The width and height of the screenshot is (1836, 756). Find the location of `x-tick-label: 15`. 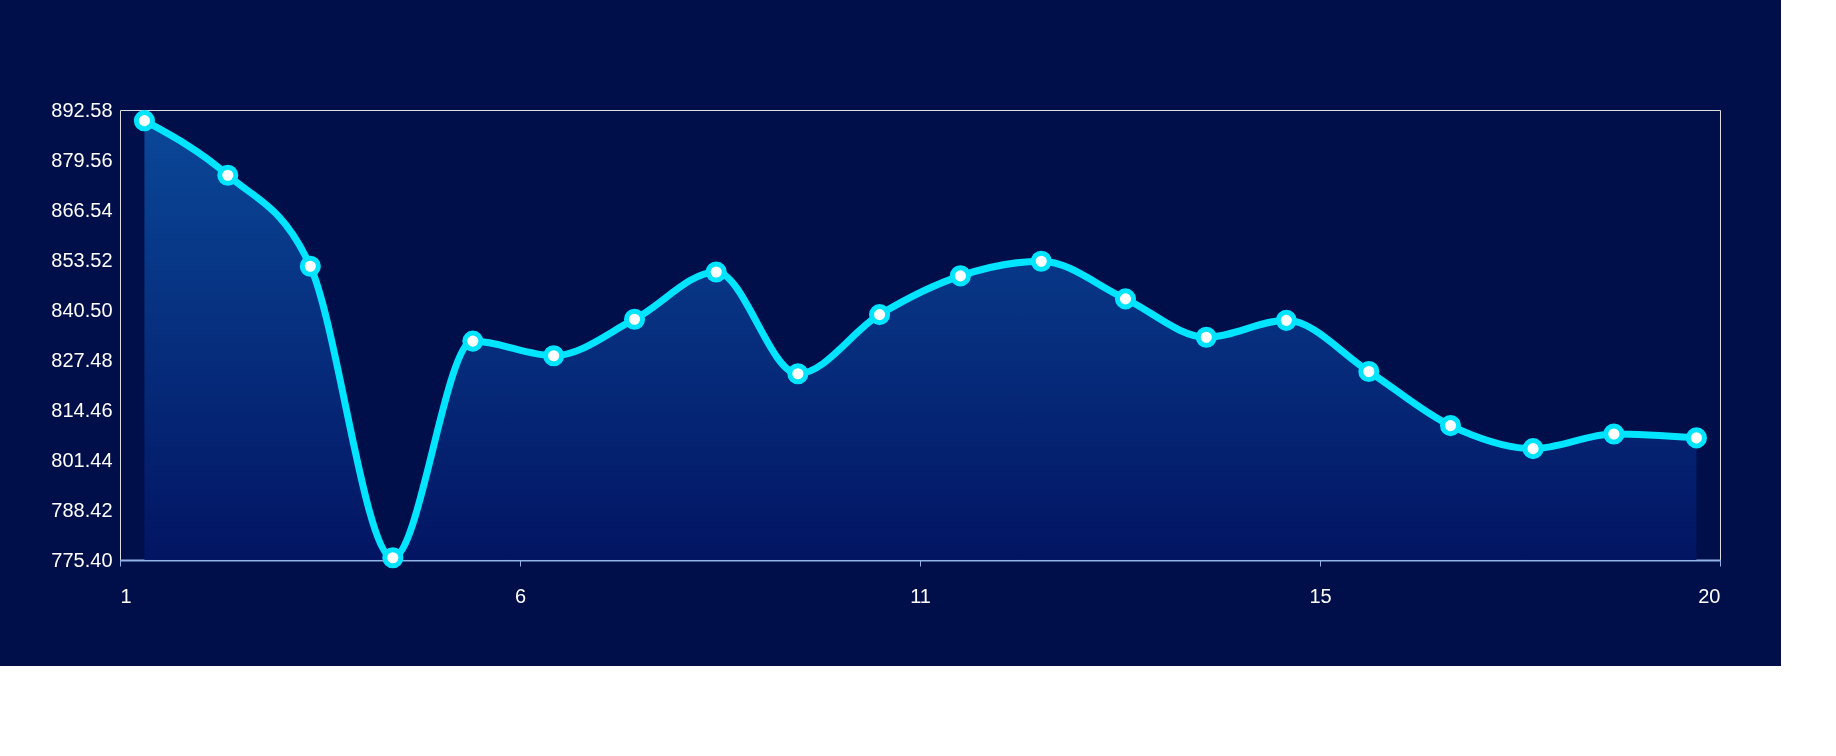

x-tick-label: 15 is located at coordinates (1320, 595).